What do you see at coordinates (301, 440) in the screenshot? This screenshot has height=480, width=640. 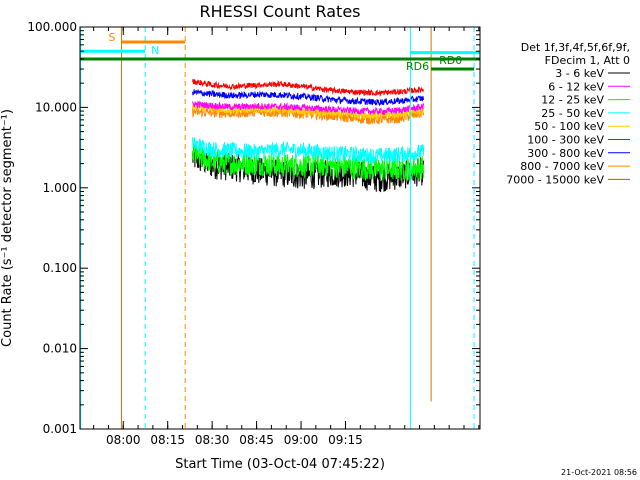 I see `x-tick-label: 09:00` at bounding box center [301, 440].